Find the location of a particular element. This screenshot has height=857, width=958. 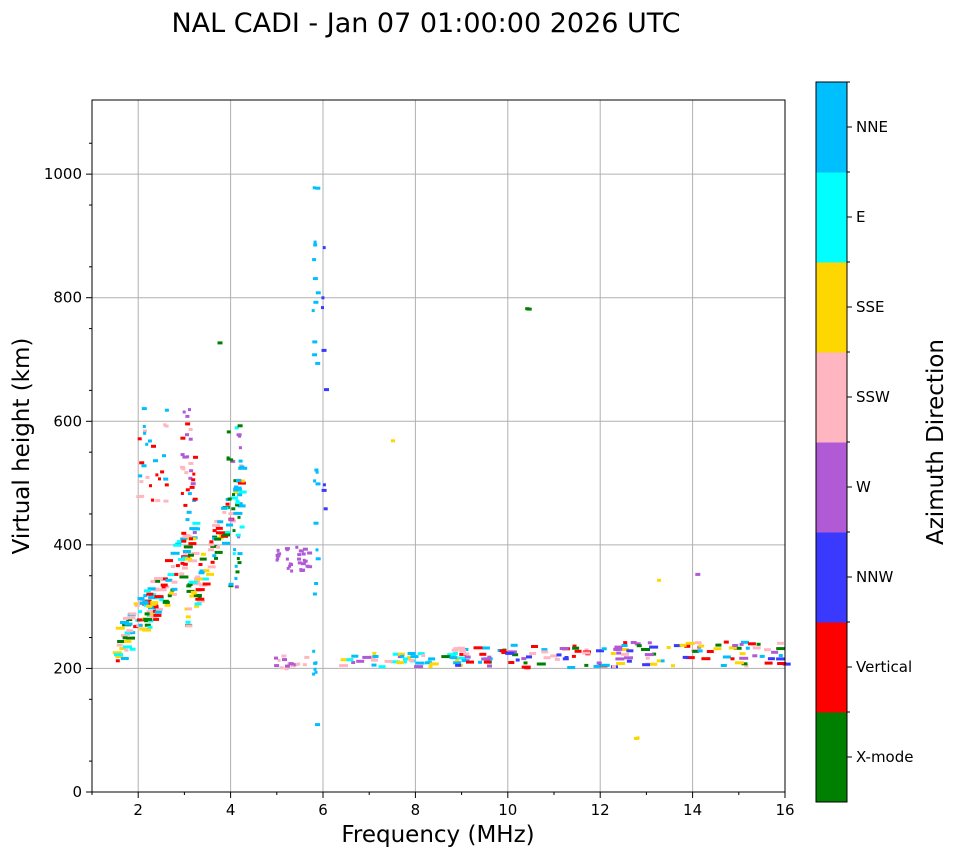

x-tick-label: 12 is located at coordinates (600, 810).